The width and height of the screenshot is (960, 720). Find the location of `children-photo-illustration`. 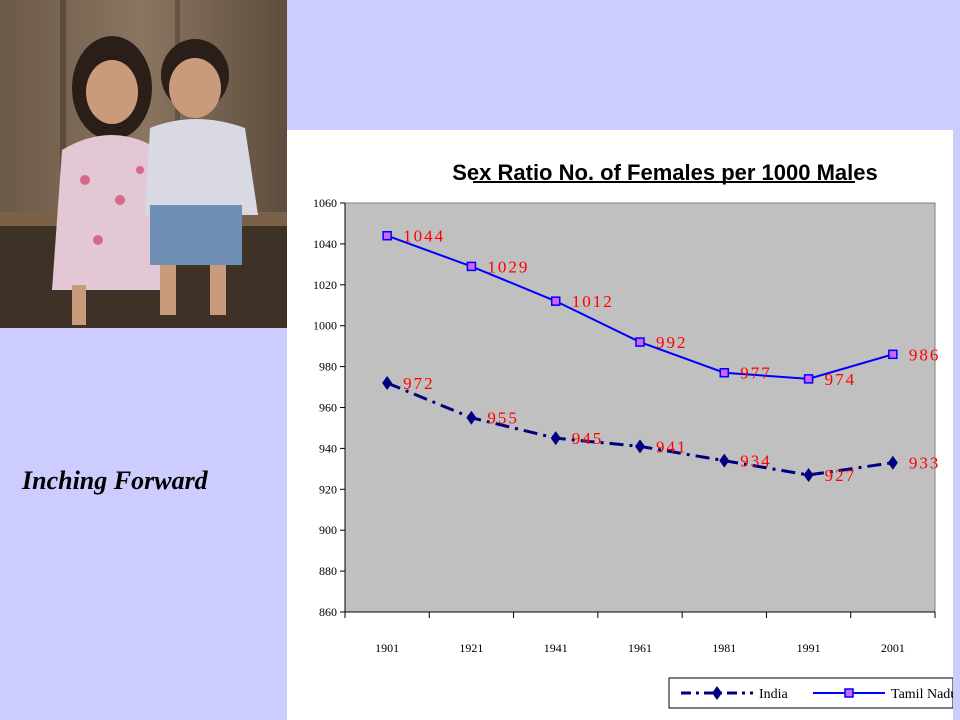

children-photo-illustration is located at coordinates (143, 164).